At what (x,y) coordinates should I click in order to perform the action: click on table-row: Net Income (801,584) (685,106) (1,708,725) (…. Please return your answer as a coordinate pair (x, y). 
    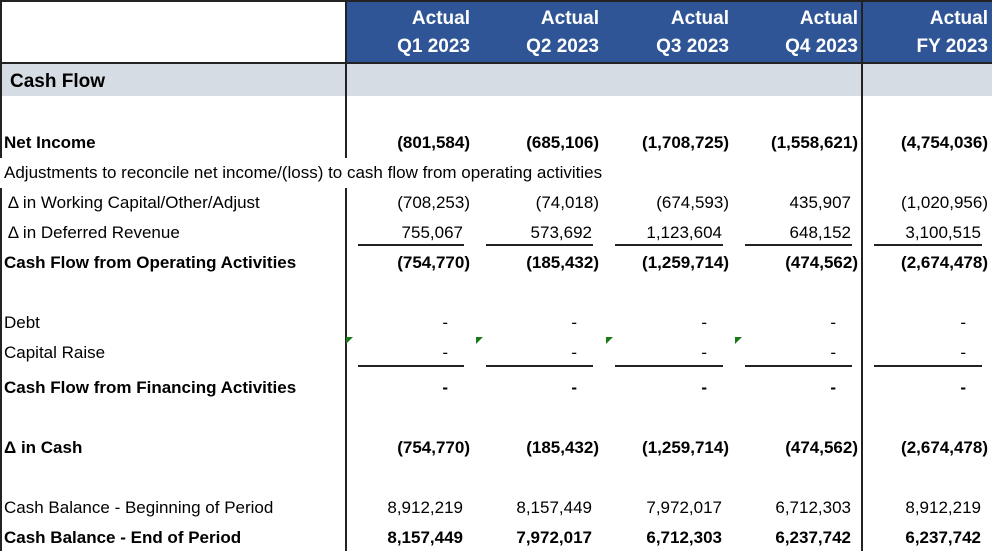
    Looking at the image, I should click on (496, 143).